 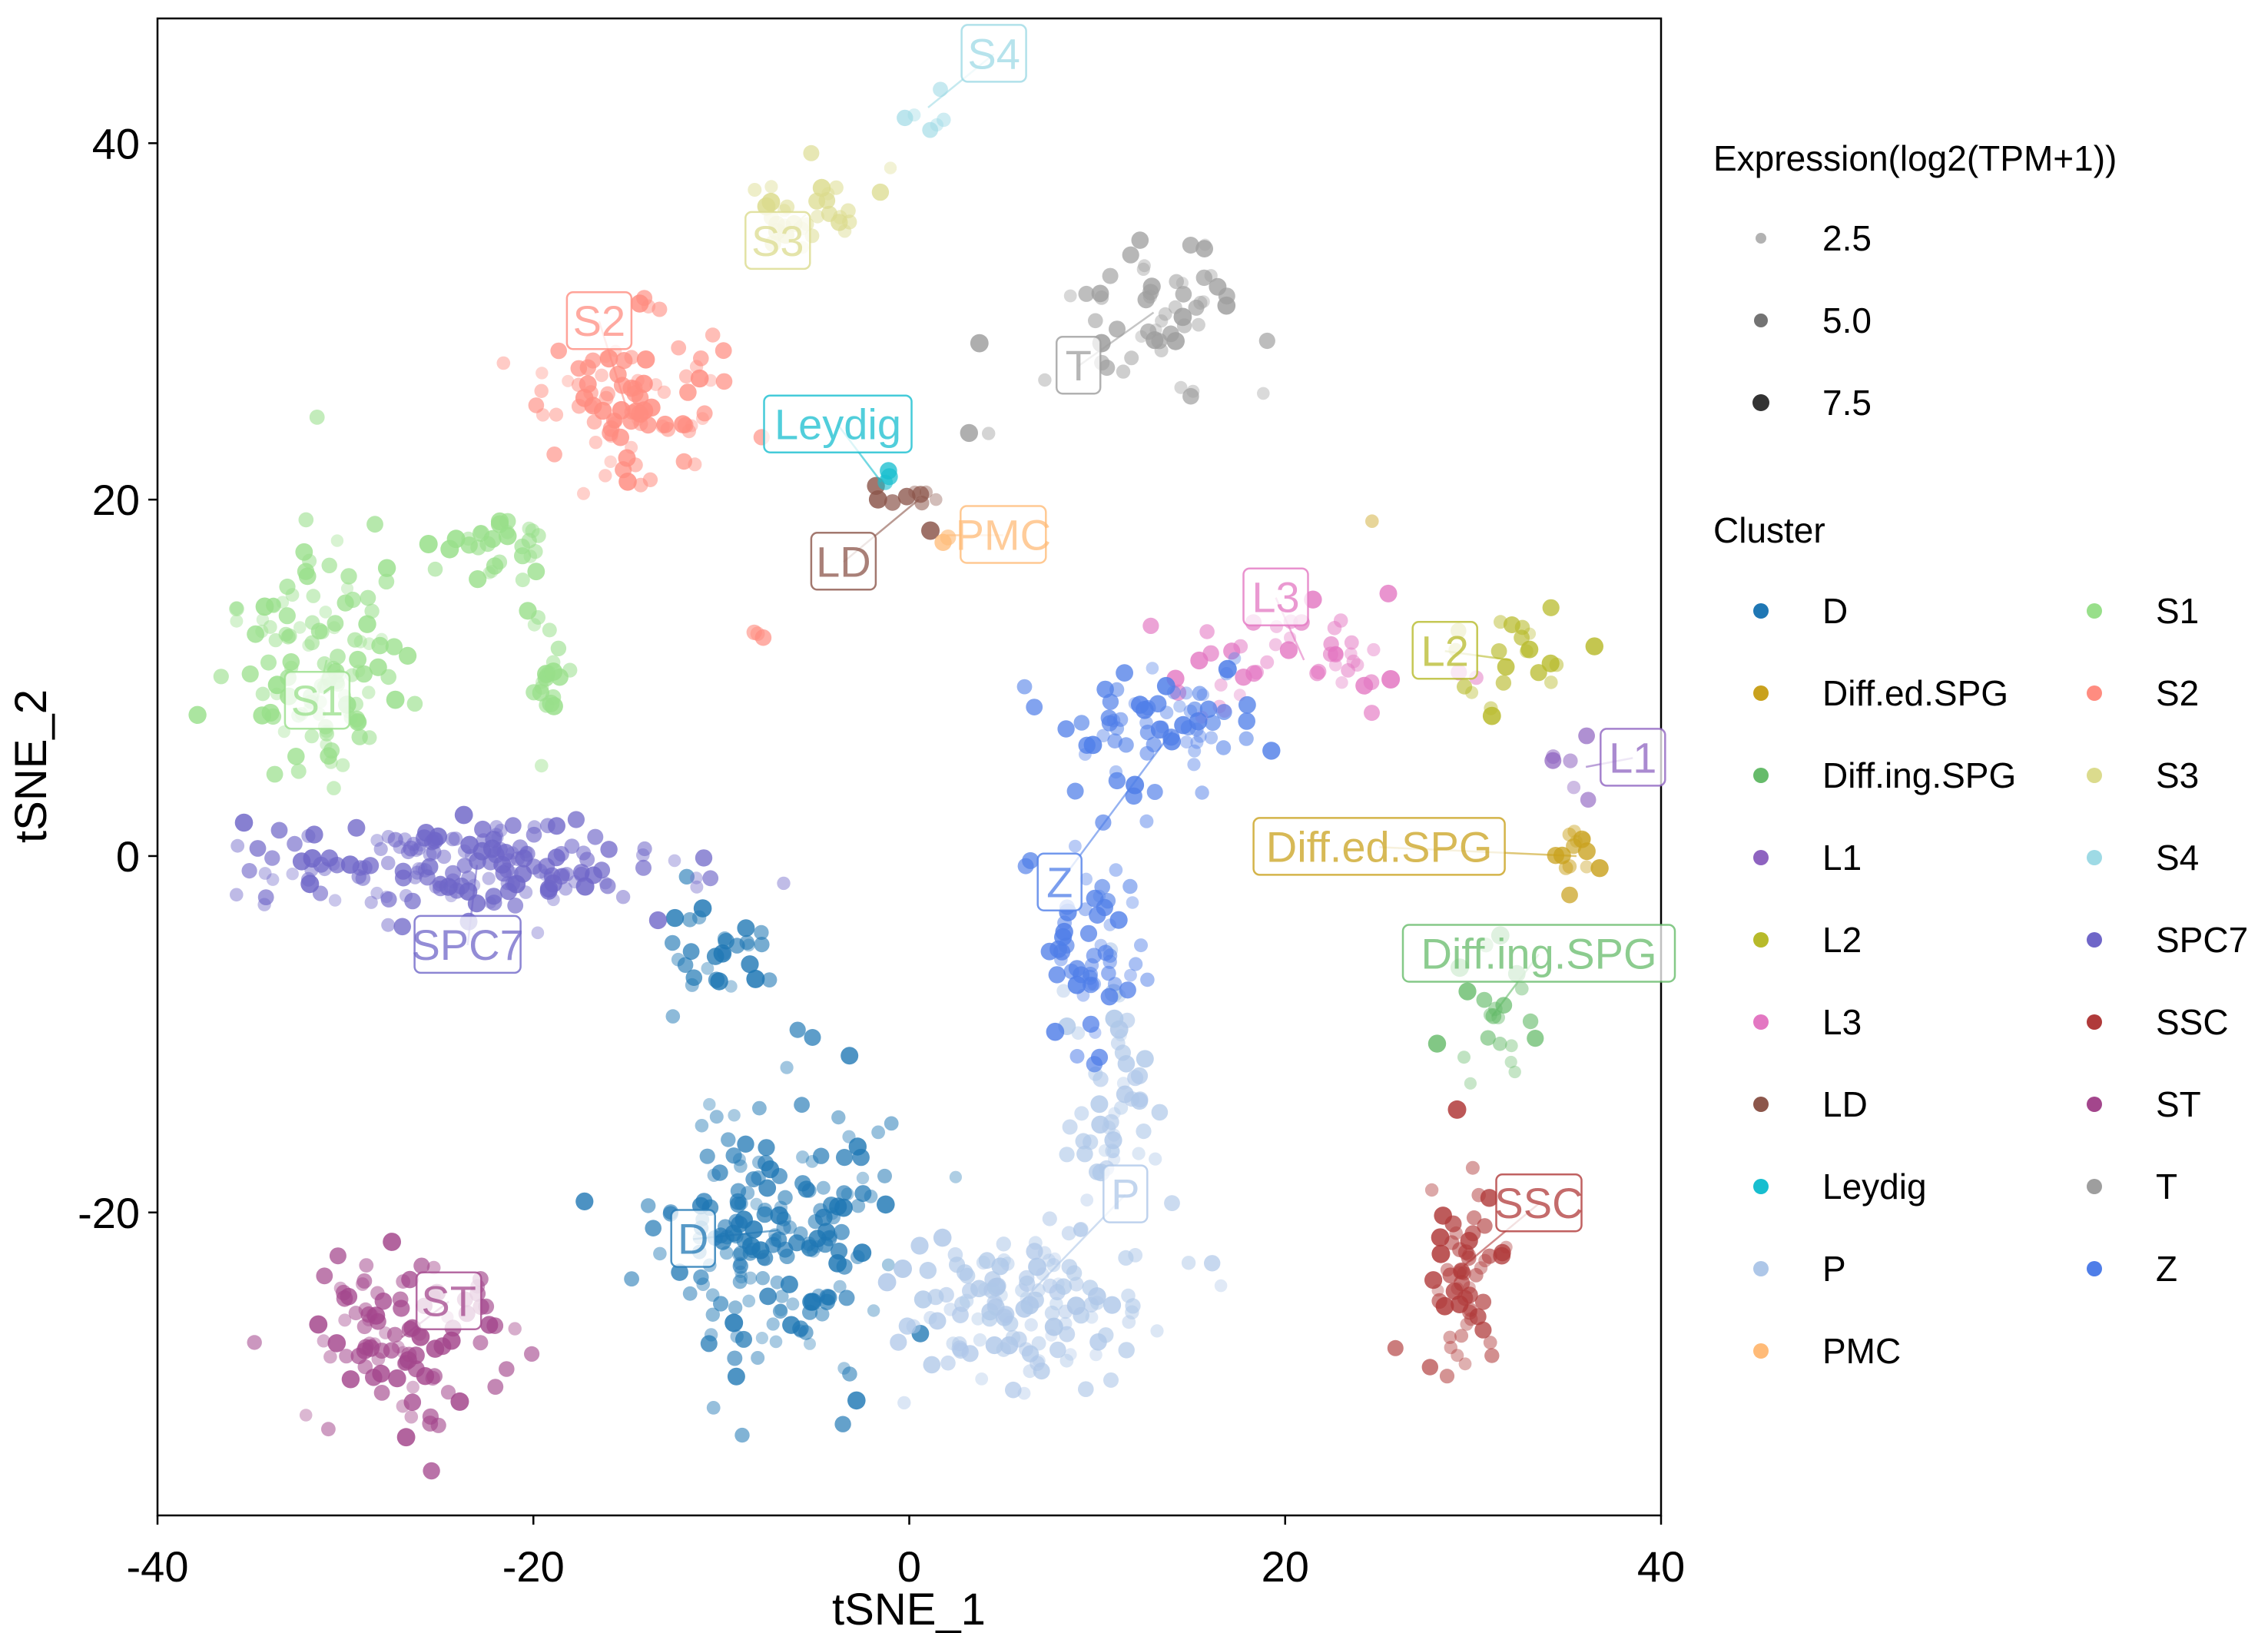 What do you see at coordinates (2177, 775) in the screenshot?
I see `legend-label-s3: S3` at bounding box center [2177, 775].